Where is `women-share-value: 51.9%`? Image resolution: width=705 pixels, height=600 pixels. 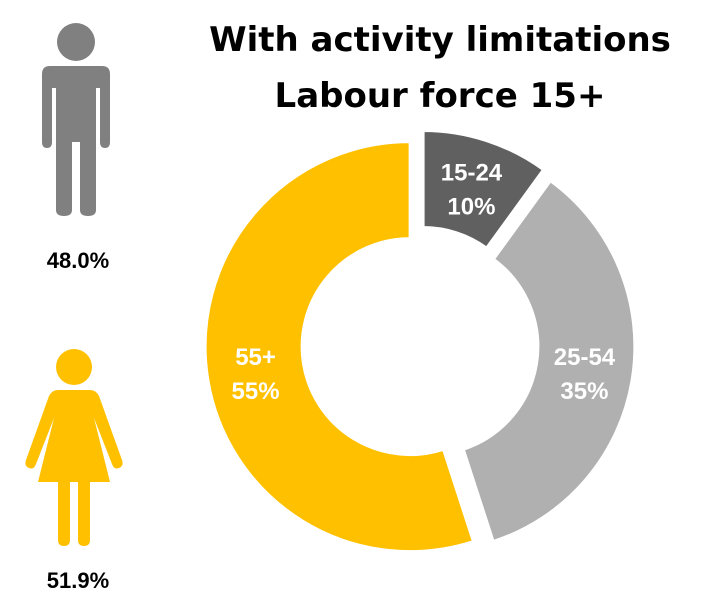 women-share-value: 51.9% is located at coordinates (78, 580).